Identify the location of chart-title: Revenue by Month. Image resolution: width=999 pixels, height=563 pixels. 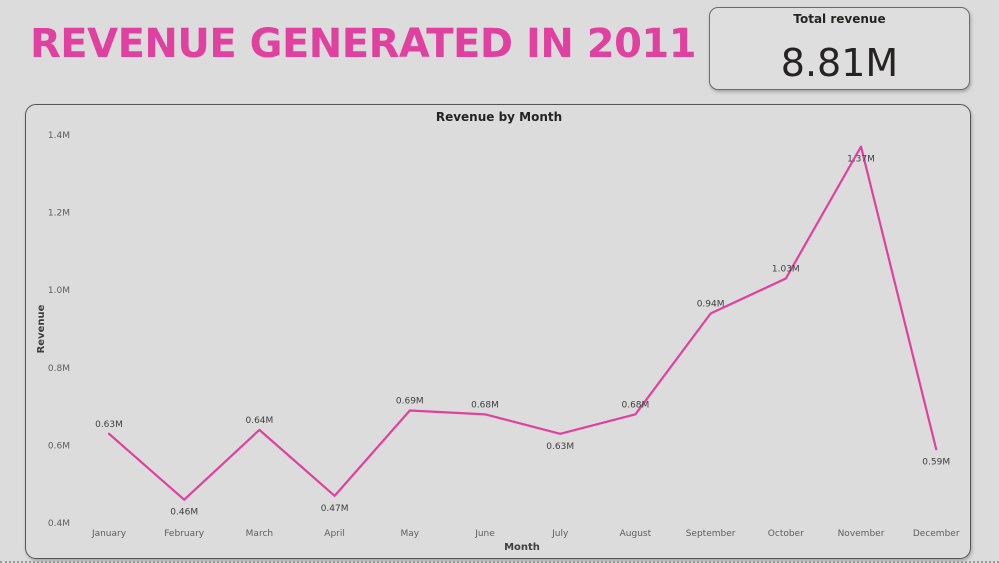
(499, 117).